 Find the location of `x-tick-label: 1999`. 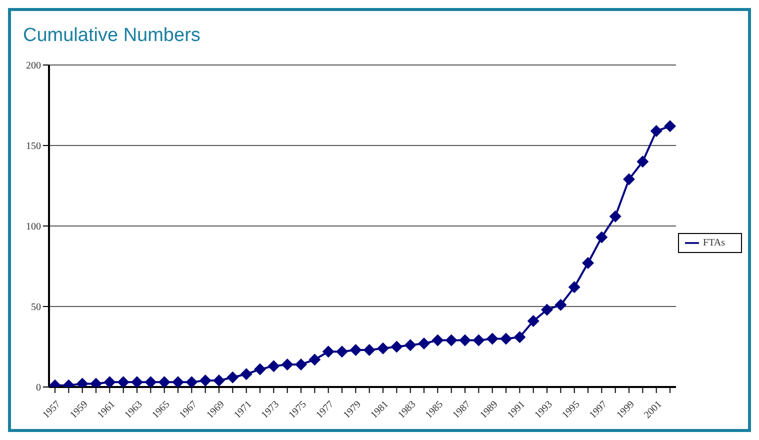

x-tick-label: 1999 is located at coordinates (625, 410).